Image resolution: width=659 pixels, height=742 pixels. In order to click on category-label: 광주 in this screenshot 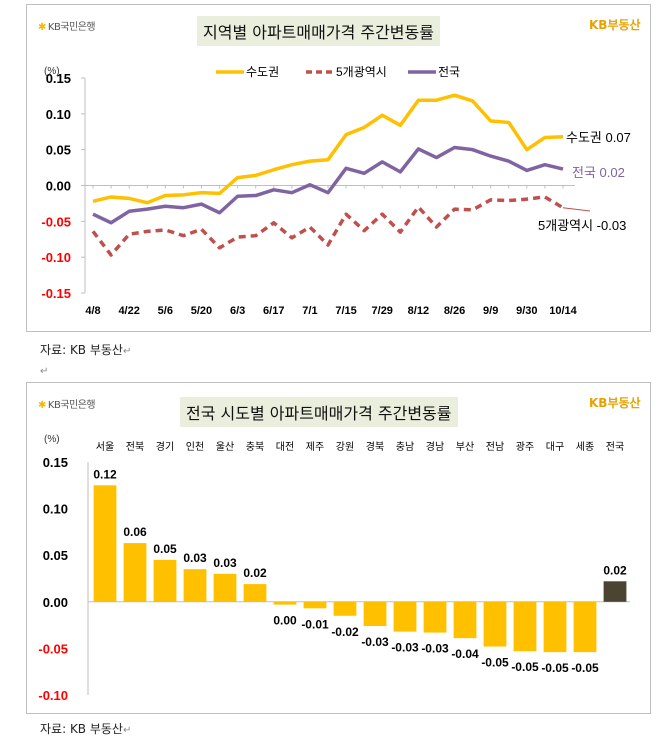, I will do `click(525, 447)`.